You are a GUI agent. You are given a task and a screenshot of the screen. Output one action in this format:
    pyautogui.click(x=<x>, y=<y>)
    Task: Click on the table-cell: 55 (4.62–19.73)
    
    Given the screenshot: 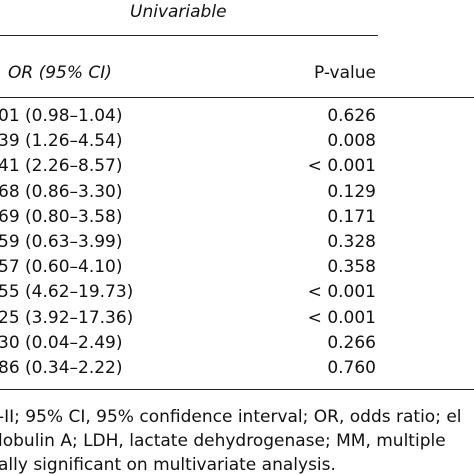 What is the action you would take?
    pyautogui.click(x=67, y=292)
    